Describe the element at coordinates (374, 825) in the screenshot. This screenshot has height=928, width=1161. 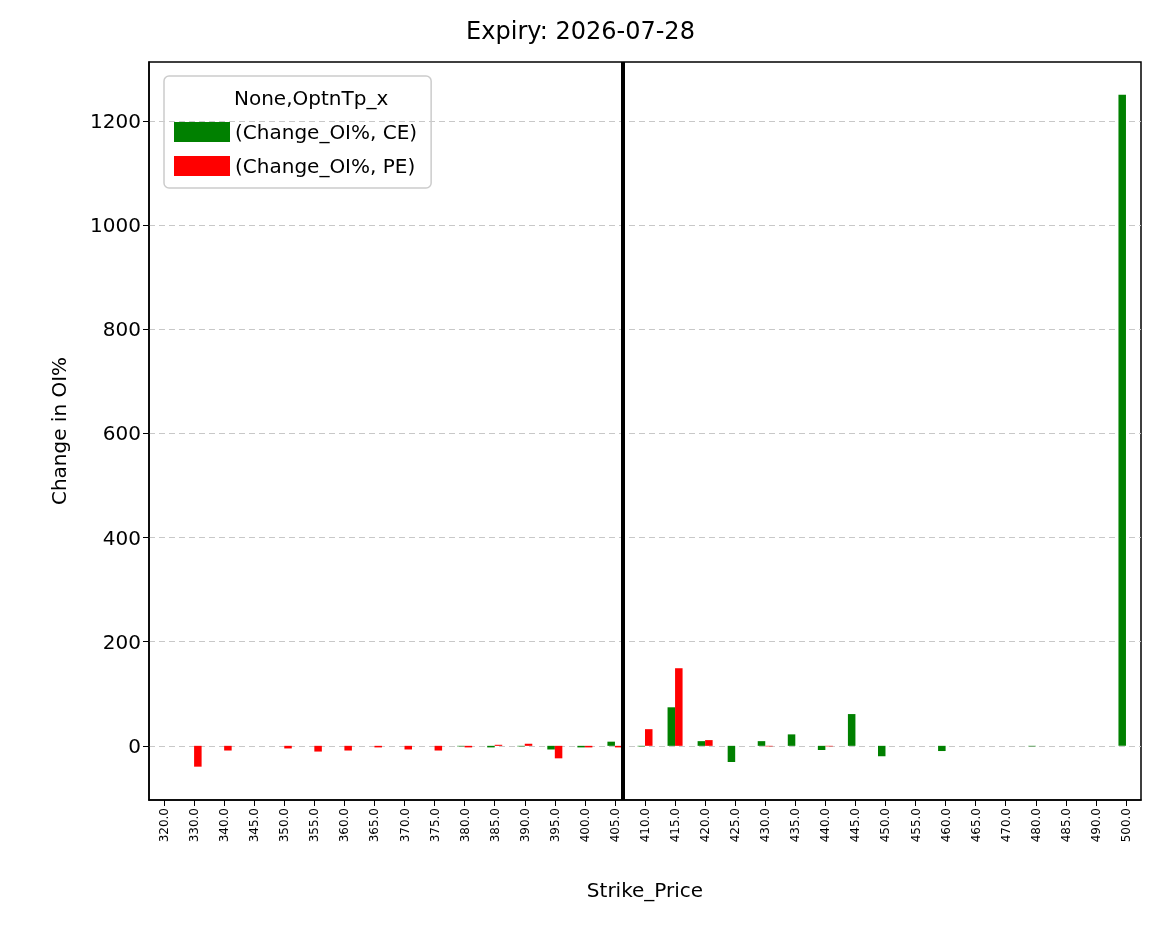
I see `x-tick-label: 365.0` at that location.